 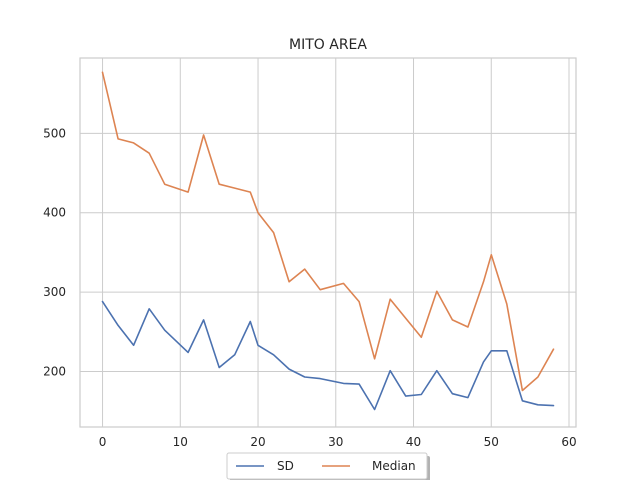 I want to click on y-tick-label: 500, so click(x=54, y=133).